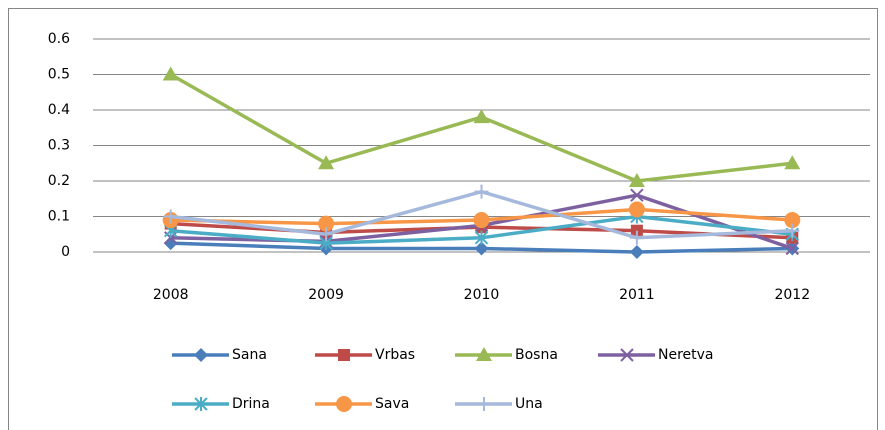 The image size is (885, 430). Describe the element at coordinates (529, 404) in the screenshot. I see `legend-label: Una` at that location.